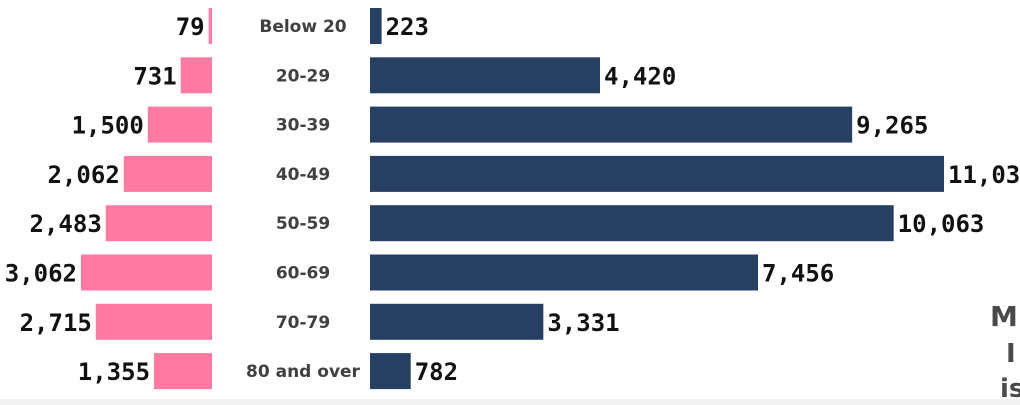 The height and width of the screenshot is (405, 1020). I want to click on right-value-label: 782, so click(436, 372).